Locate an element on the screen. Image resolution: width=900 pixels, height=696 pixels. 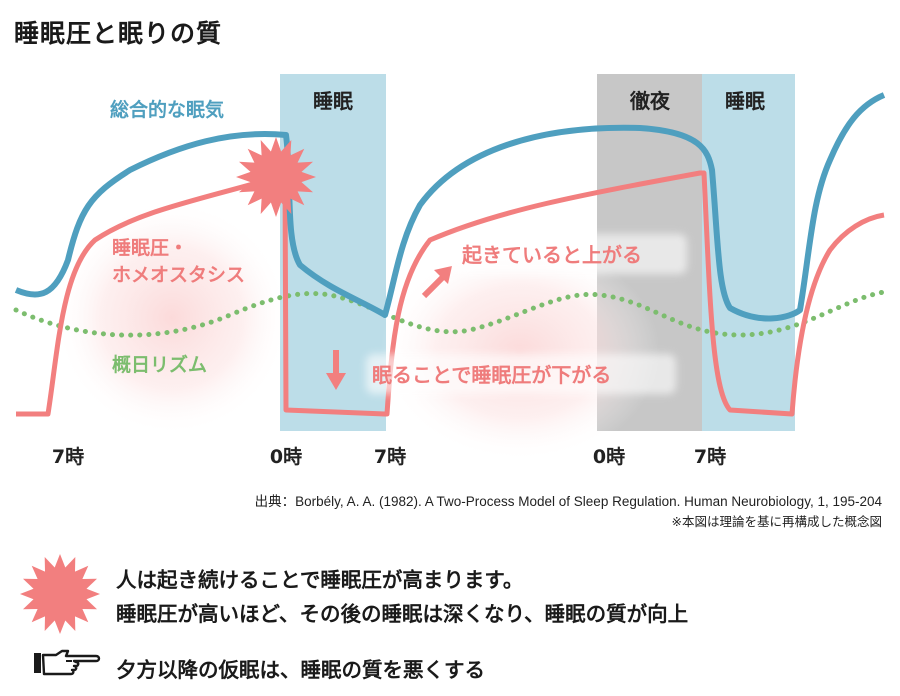
page-title: 睡眠圧と眠りの質 is located at coordinates (118, 33).